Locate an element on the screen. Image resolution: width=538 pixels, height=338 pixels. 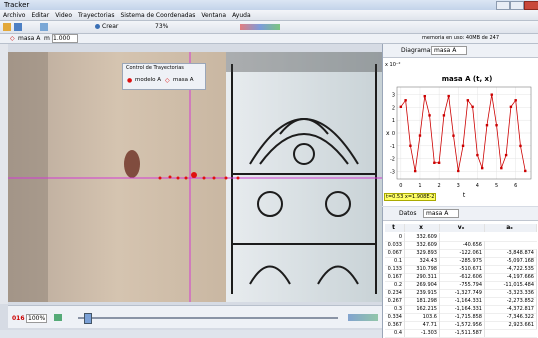
y-tick-label: -3 is located at coordinates (392, 172).